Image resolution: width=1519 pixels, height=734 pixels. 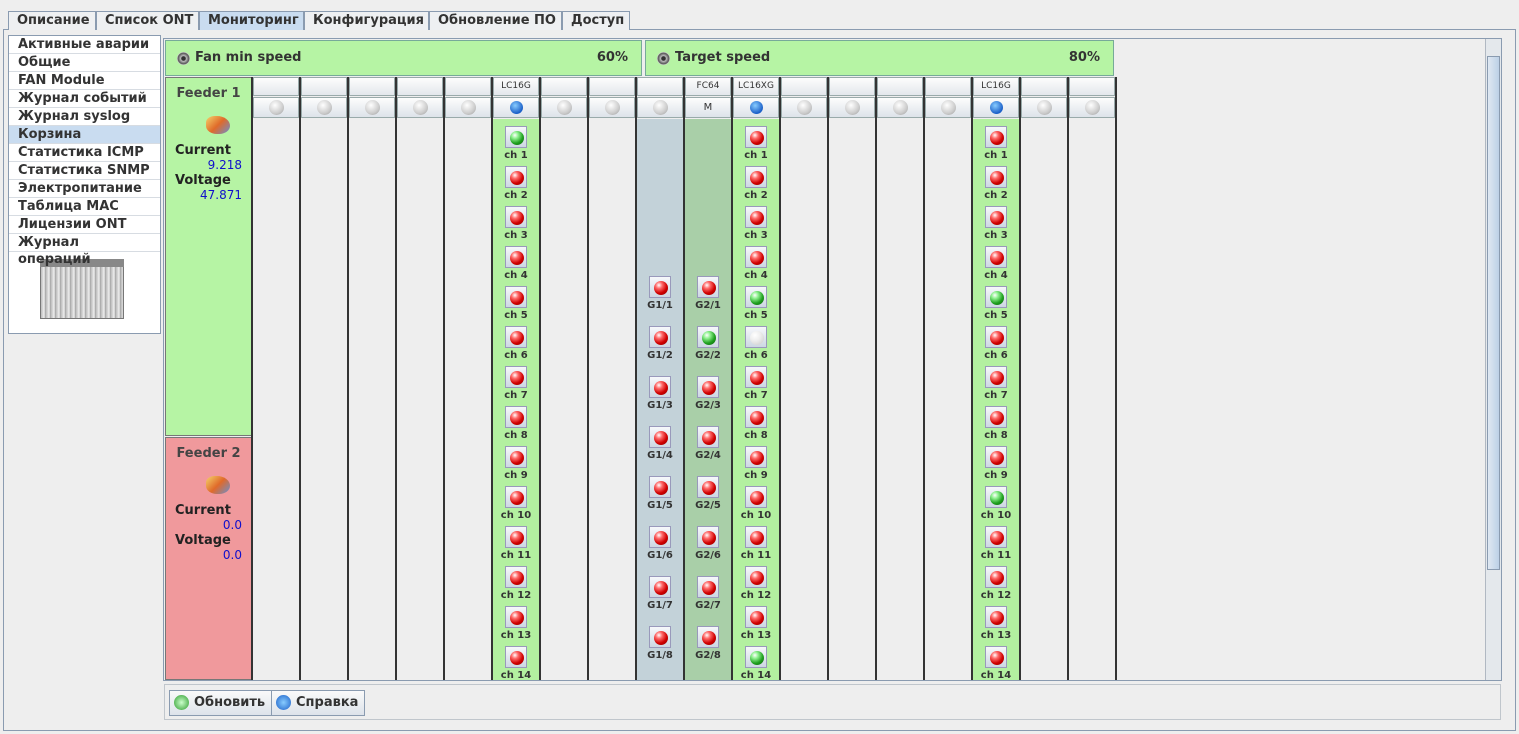 What do you see at coordinates (366, 20) in the screenshot?
I see `tab: Конфигурация` at bounding box center [366, 20].